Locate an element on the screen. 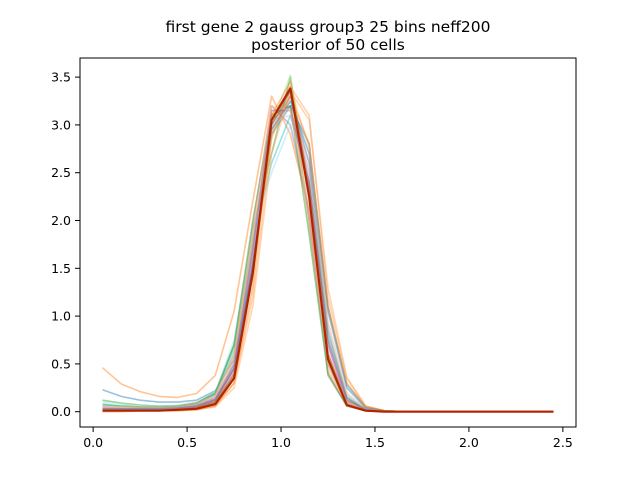 The image size is (640, 480). x-tick-label: 0.5 is located at coordinates (187, 442).